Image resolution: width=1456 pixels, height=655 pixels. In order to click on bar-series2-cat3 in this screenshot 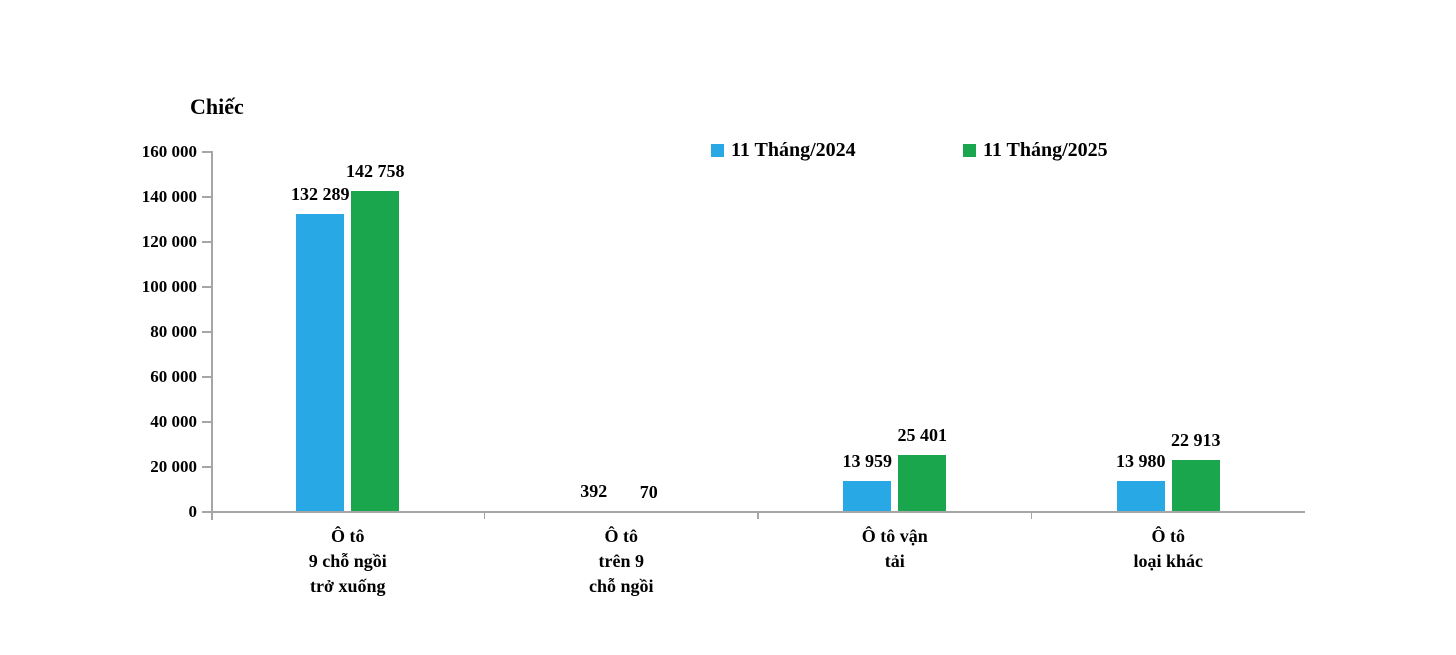, I will do `click(922, 483)`.